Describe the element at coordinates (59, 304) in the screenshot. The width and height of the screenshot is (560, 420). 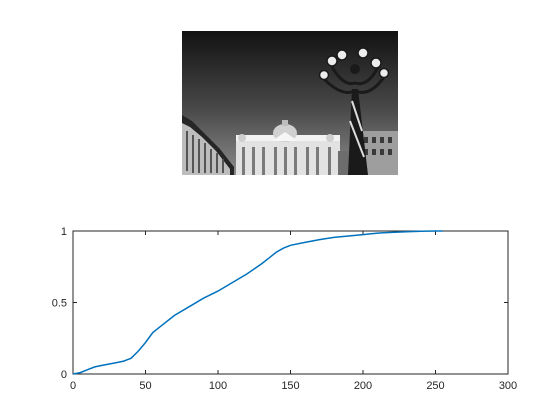
I see `y-tick-label: 0.5` at that location.